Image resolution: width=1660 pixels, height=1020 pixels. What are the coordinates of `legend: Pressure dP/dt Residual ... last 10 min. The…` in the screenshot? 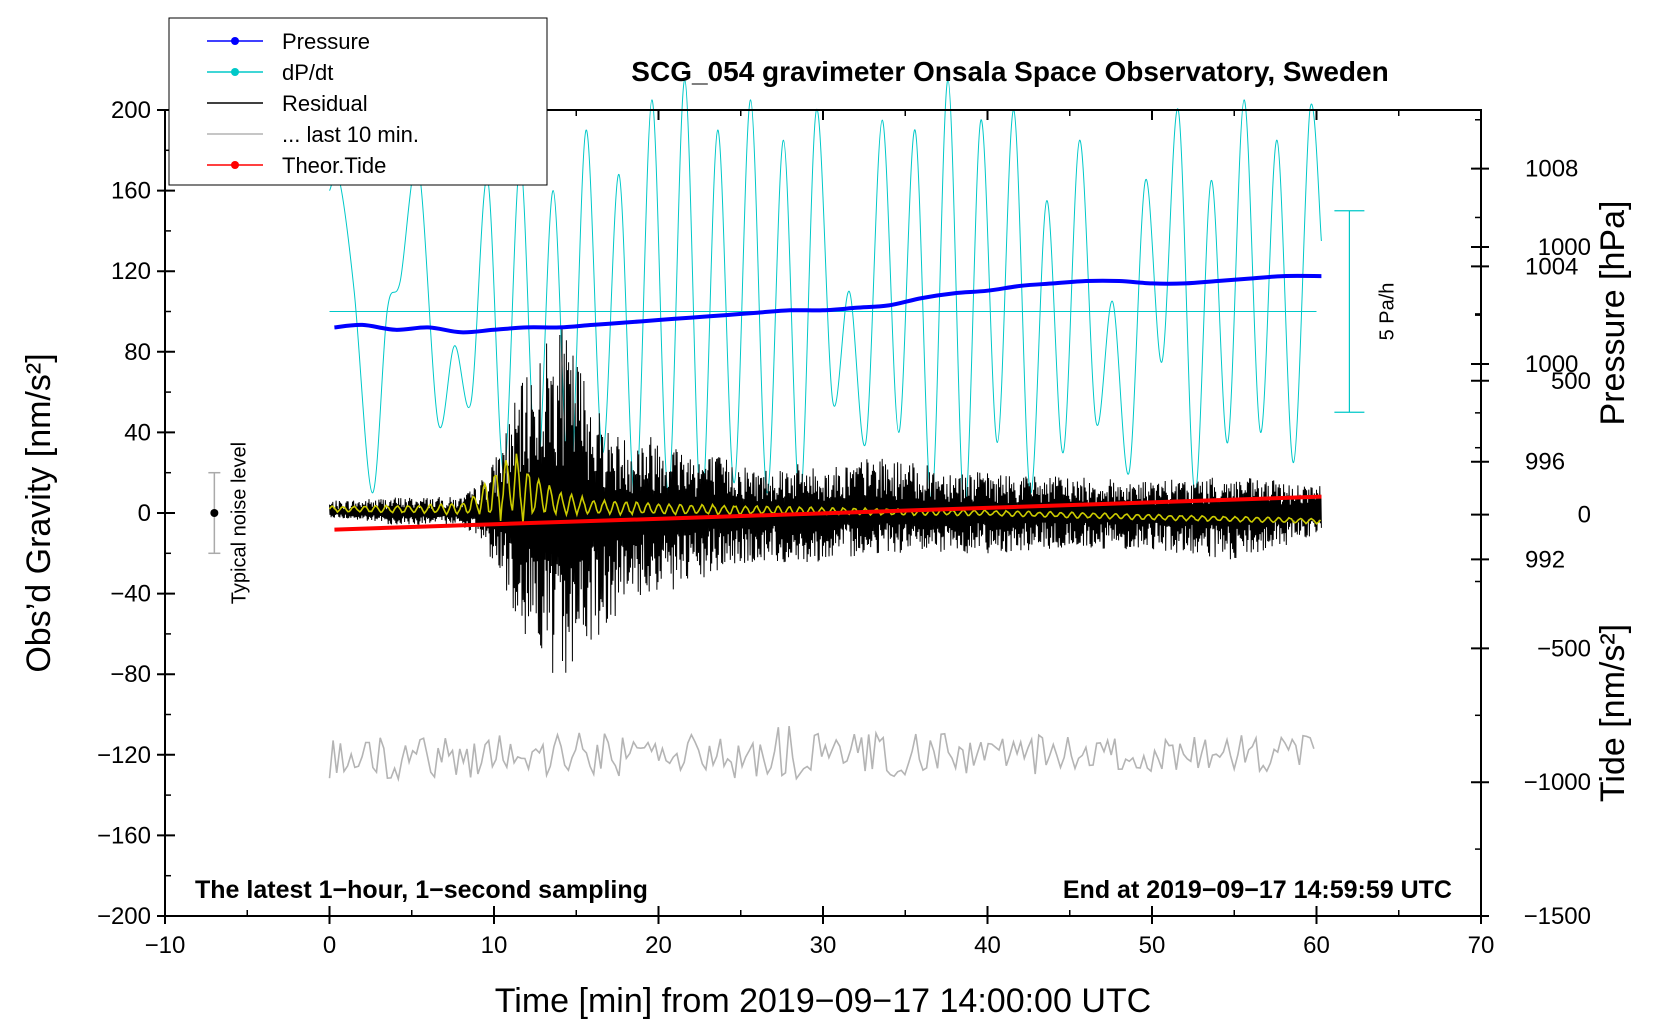 It's located at (358, 101).